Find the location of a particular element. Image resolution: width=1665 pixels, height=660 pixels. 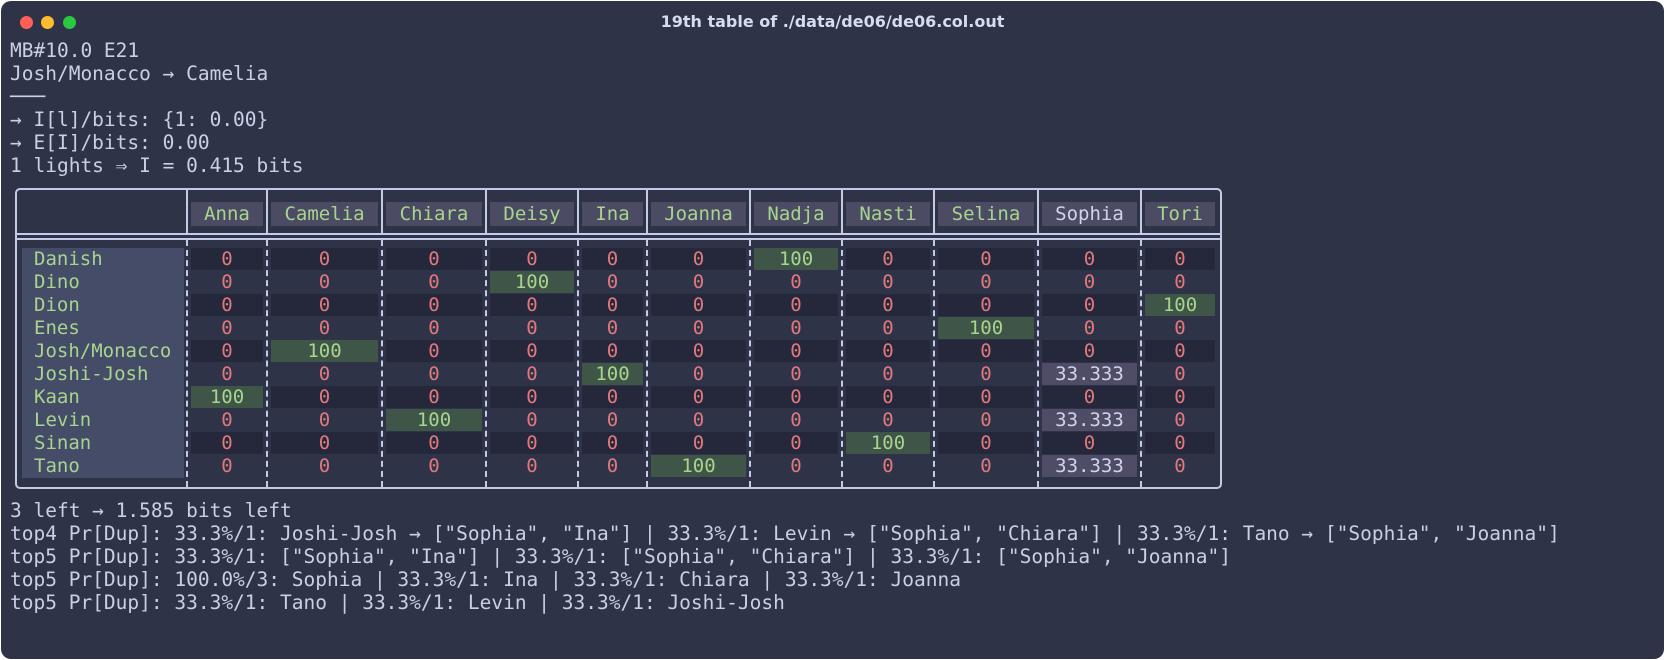

row-label: Kaan is located at coordinates (57, 397).